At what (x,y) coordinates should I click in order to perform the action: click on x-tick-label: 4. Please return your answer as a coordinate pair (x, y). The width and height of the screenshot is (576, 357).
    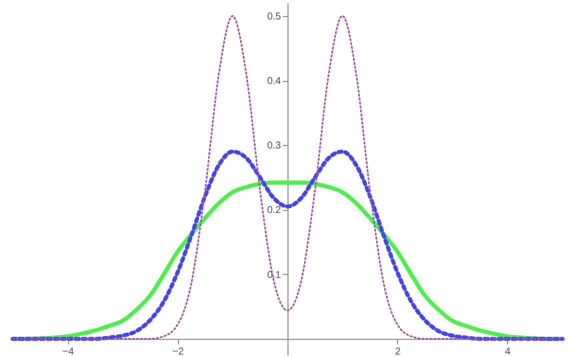
    Looking at the image, I should click on (508, 351).